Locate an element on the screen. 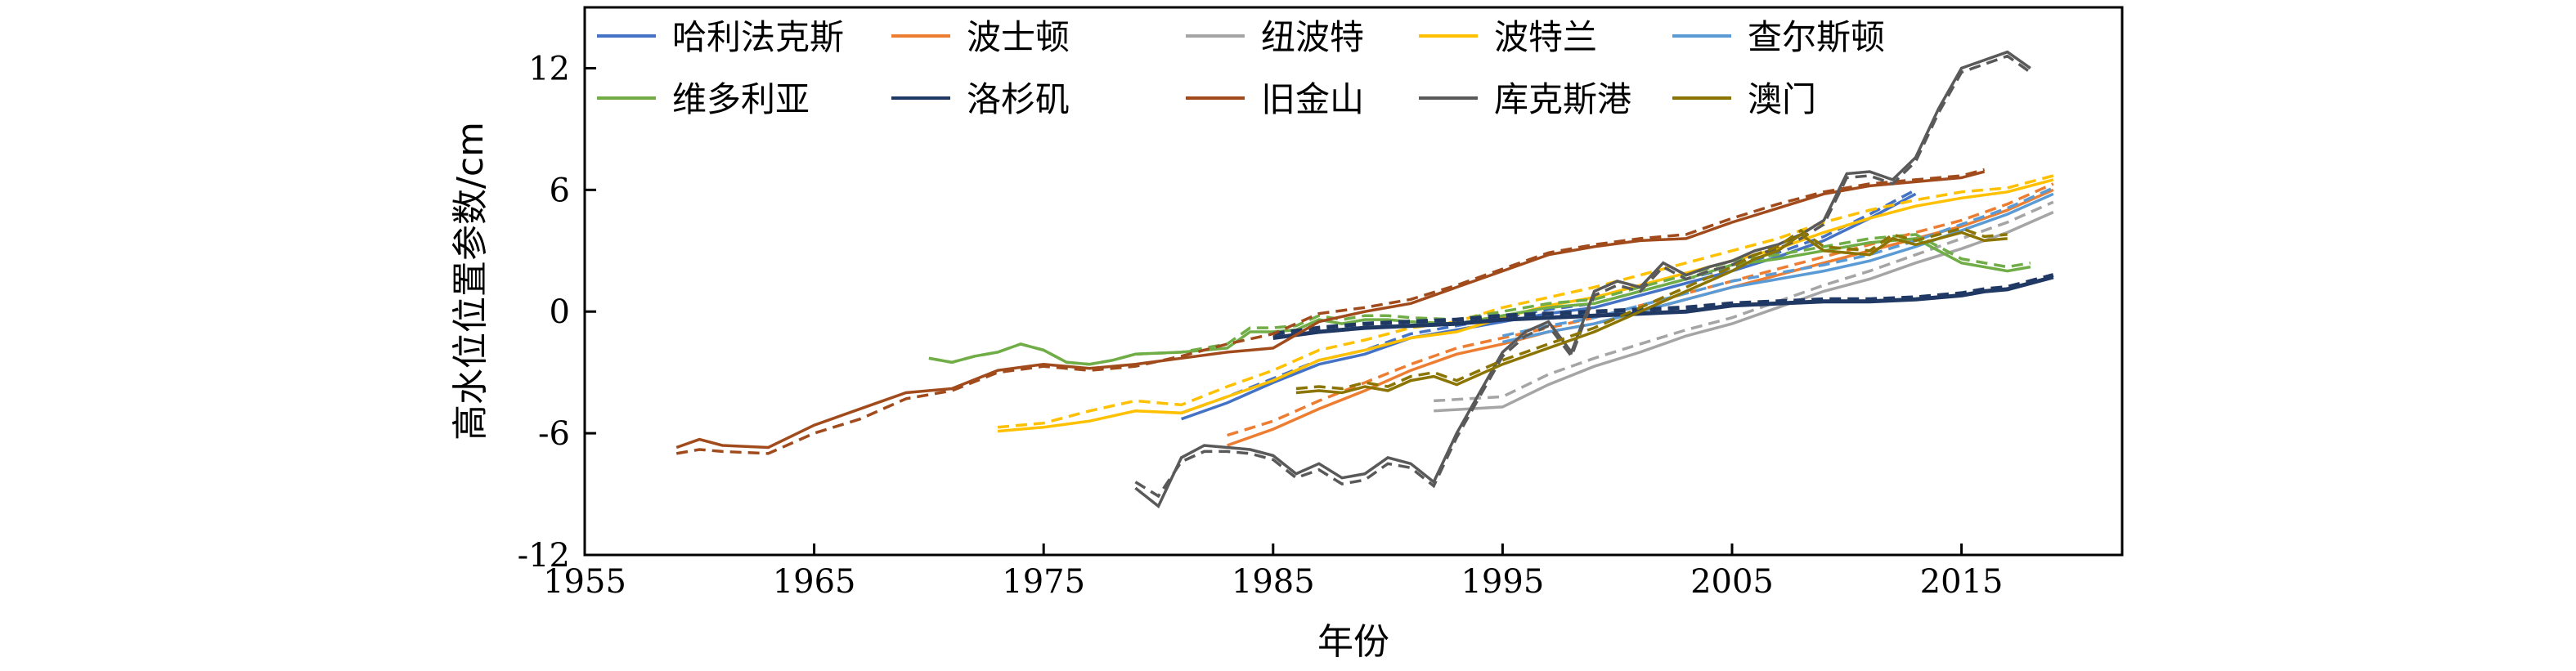 This screenshot has width=2576, height=671. legend-label: 维多利亚 is located at coordinates (741, 99).